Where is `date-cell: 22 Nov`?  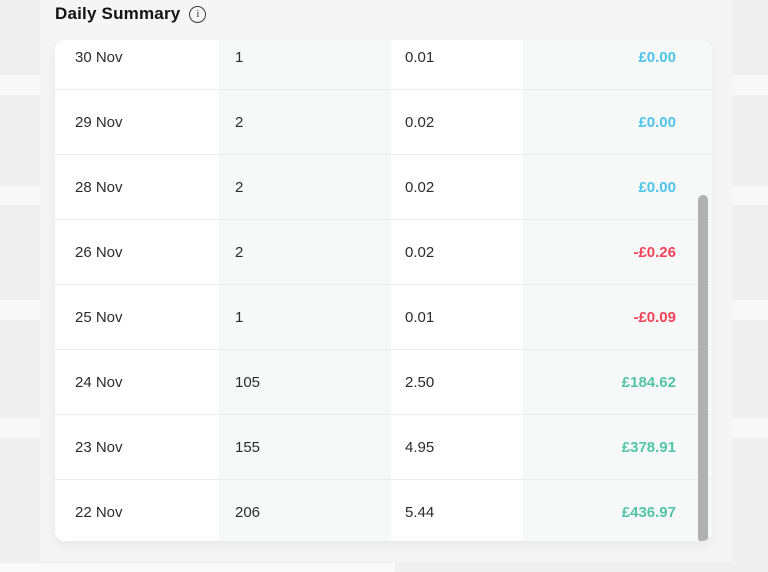
date-cell: 22 Nov is located at coordinates (99, 512).